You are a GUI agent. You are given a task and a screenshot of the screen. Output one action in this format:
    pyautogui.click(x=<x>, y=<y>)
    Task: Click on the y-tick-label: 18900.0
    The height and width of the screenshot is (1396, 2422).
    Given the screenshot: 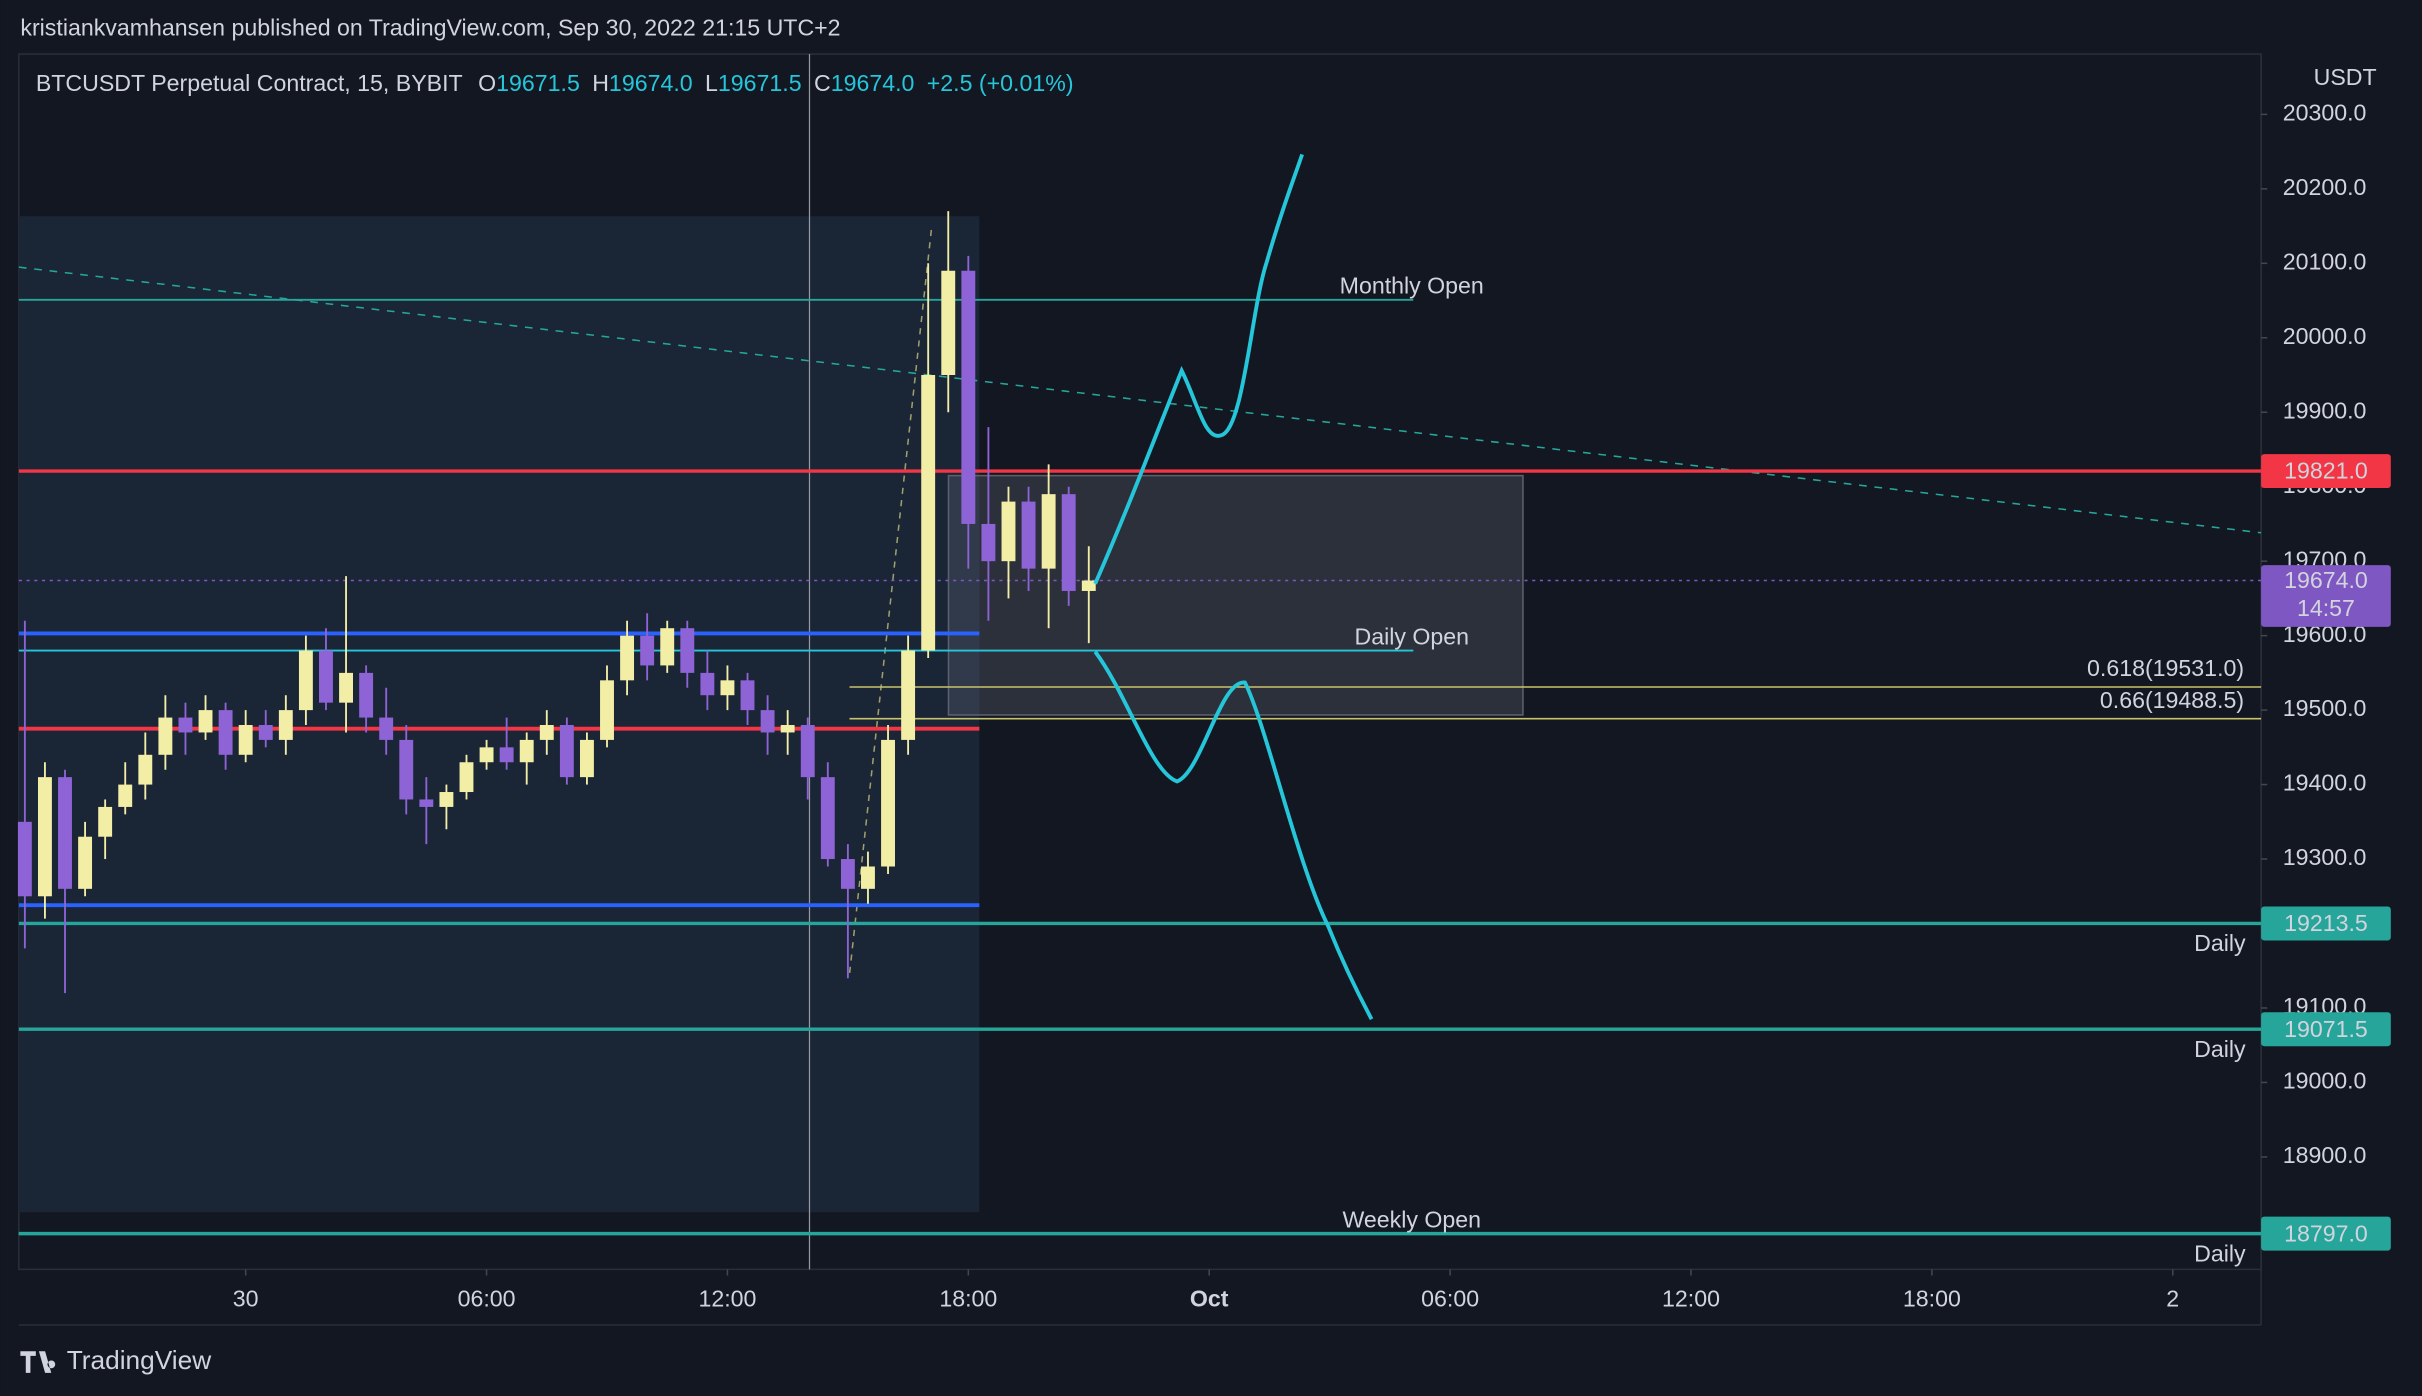 What is the action you would take?
    pyautogui.click(x=2325, y=1155)
    